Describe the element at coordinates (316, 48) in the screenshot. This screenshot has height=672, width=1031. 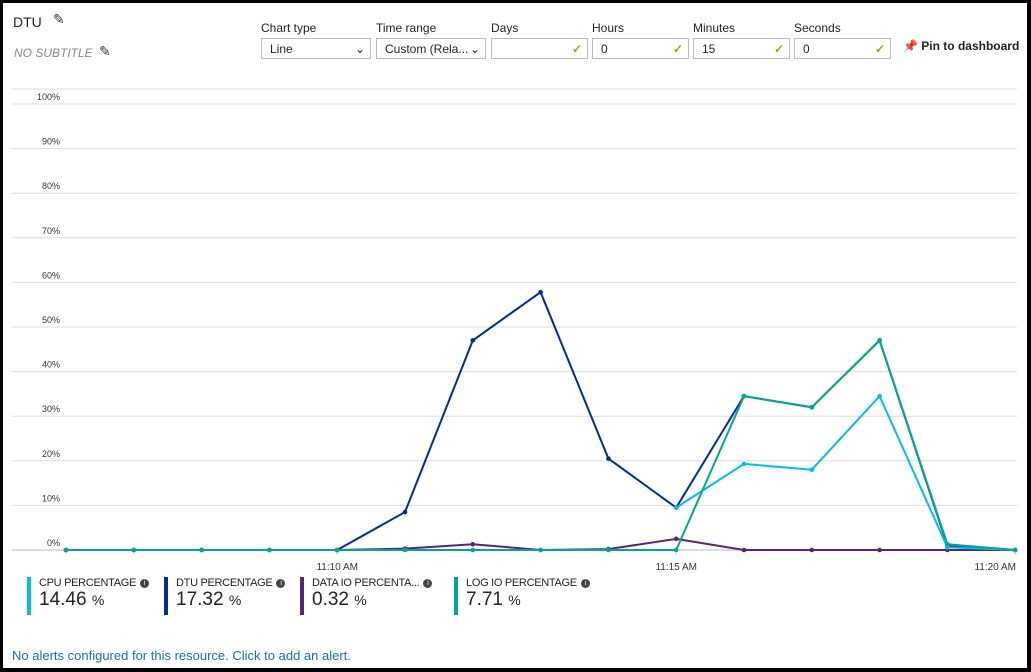
I see `chart-type-select: Line ⌄` at that location.